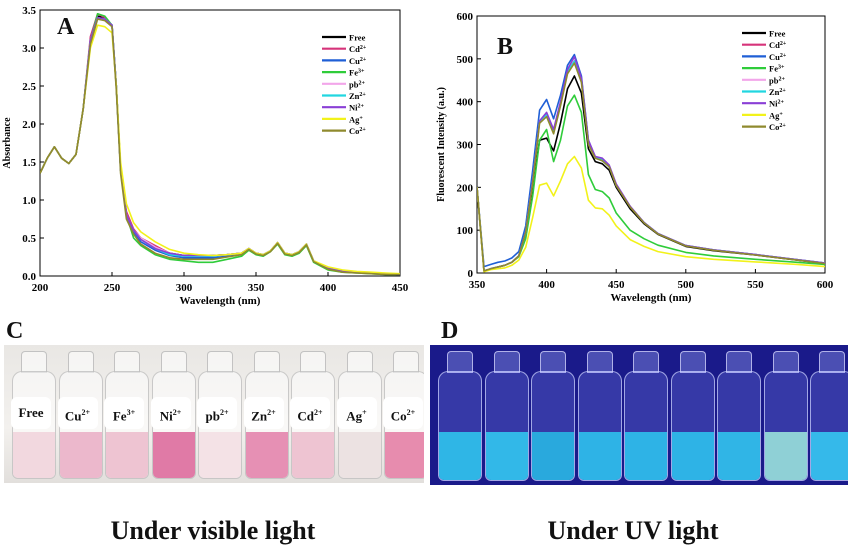  Describe the element at coordinates (7, 143) in the screenshot. I see `y-axis-label: Absorbance` at that location.